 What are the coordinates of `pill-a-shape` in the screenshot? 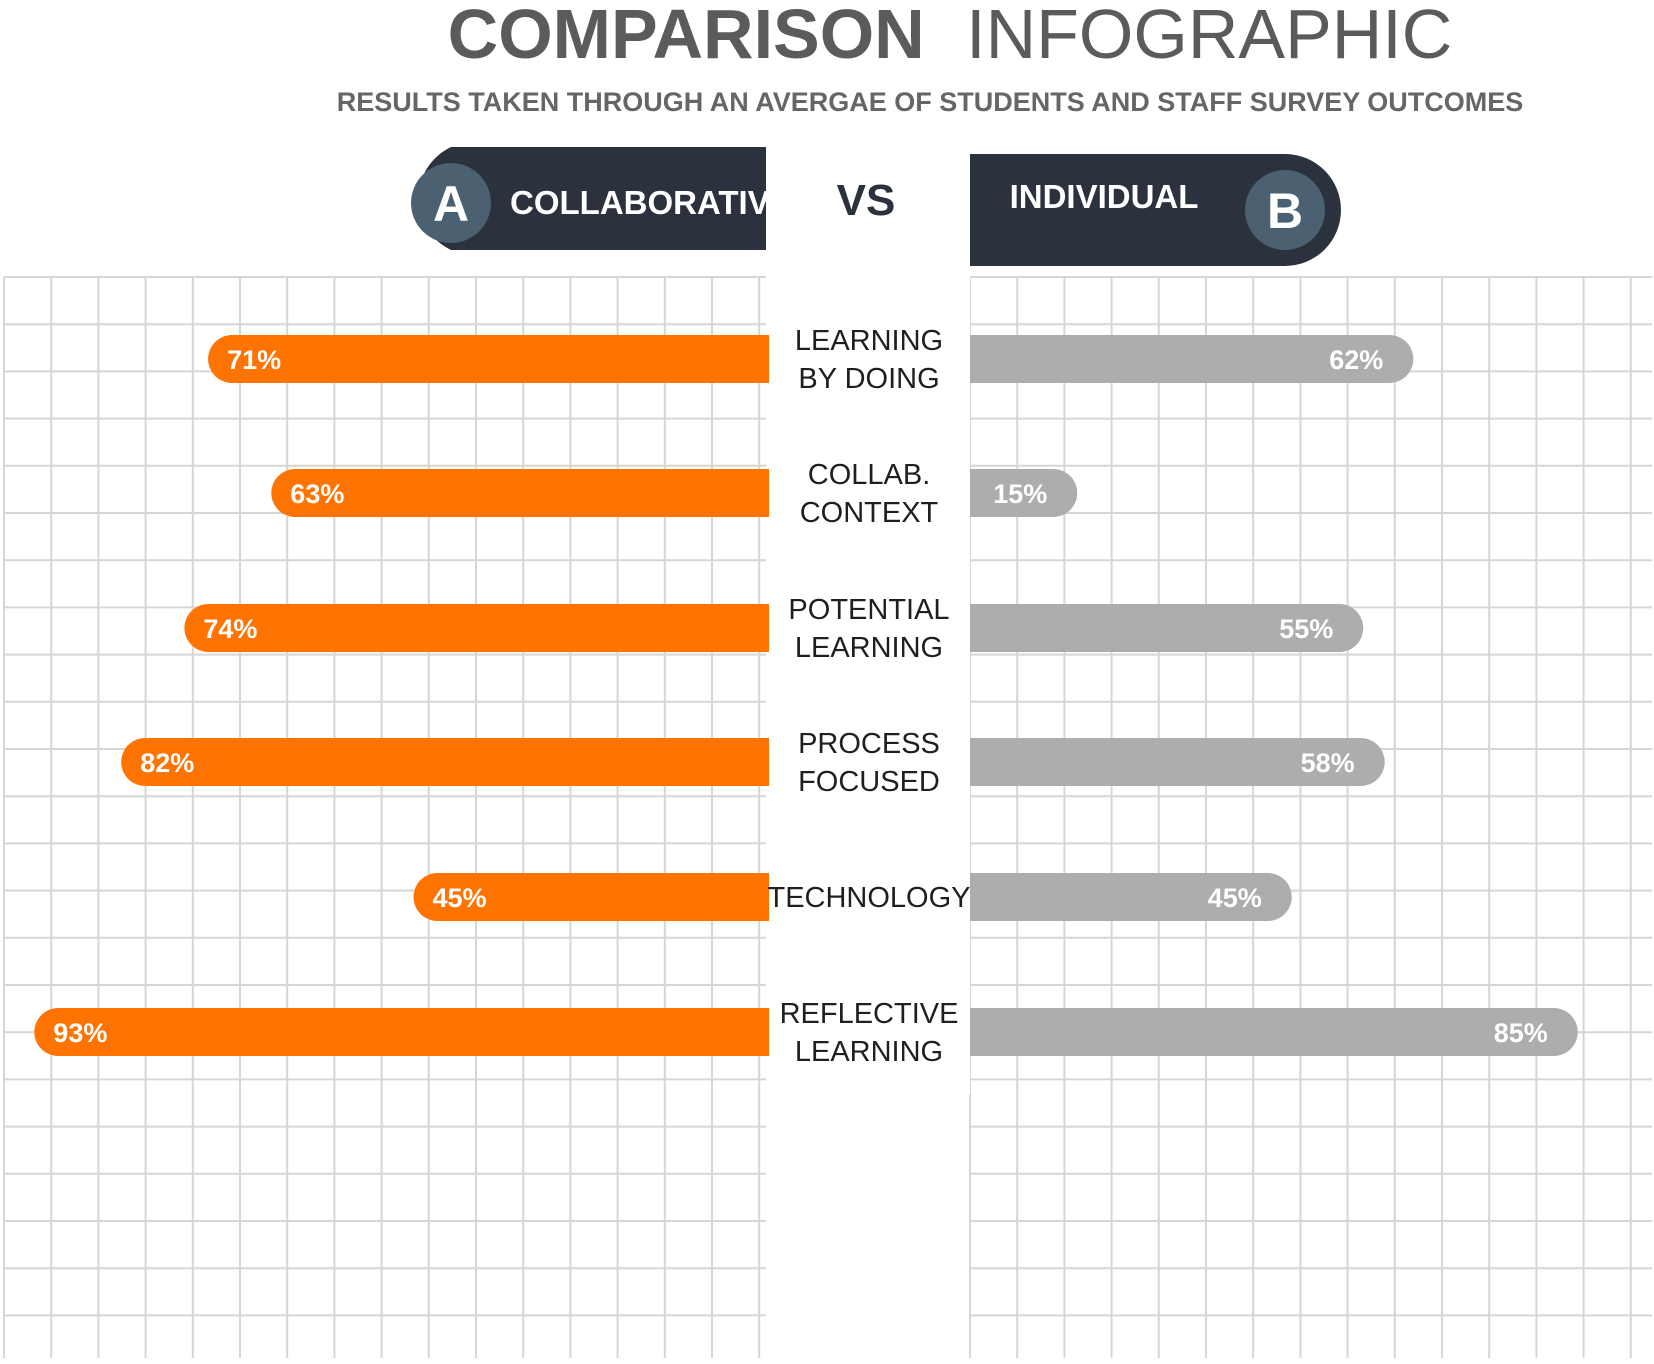 It's located at (592, 198).